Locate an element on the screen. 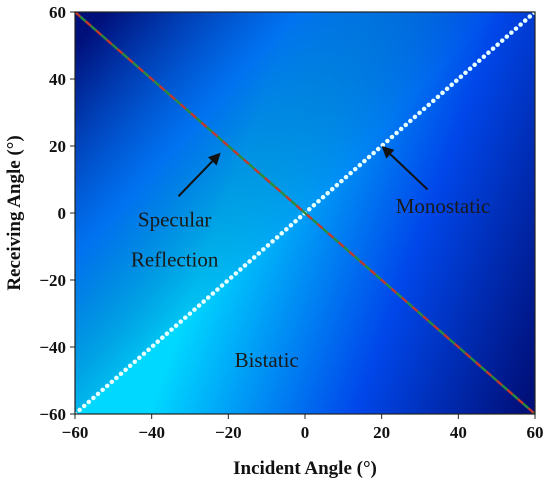  x-axis-title: Incident Angle (°) is located at coordinates (305, 468).